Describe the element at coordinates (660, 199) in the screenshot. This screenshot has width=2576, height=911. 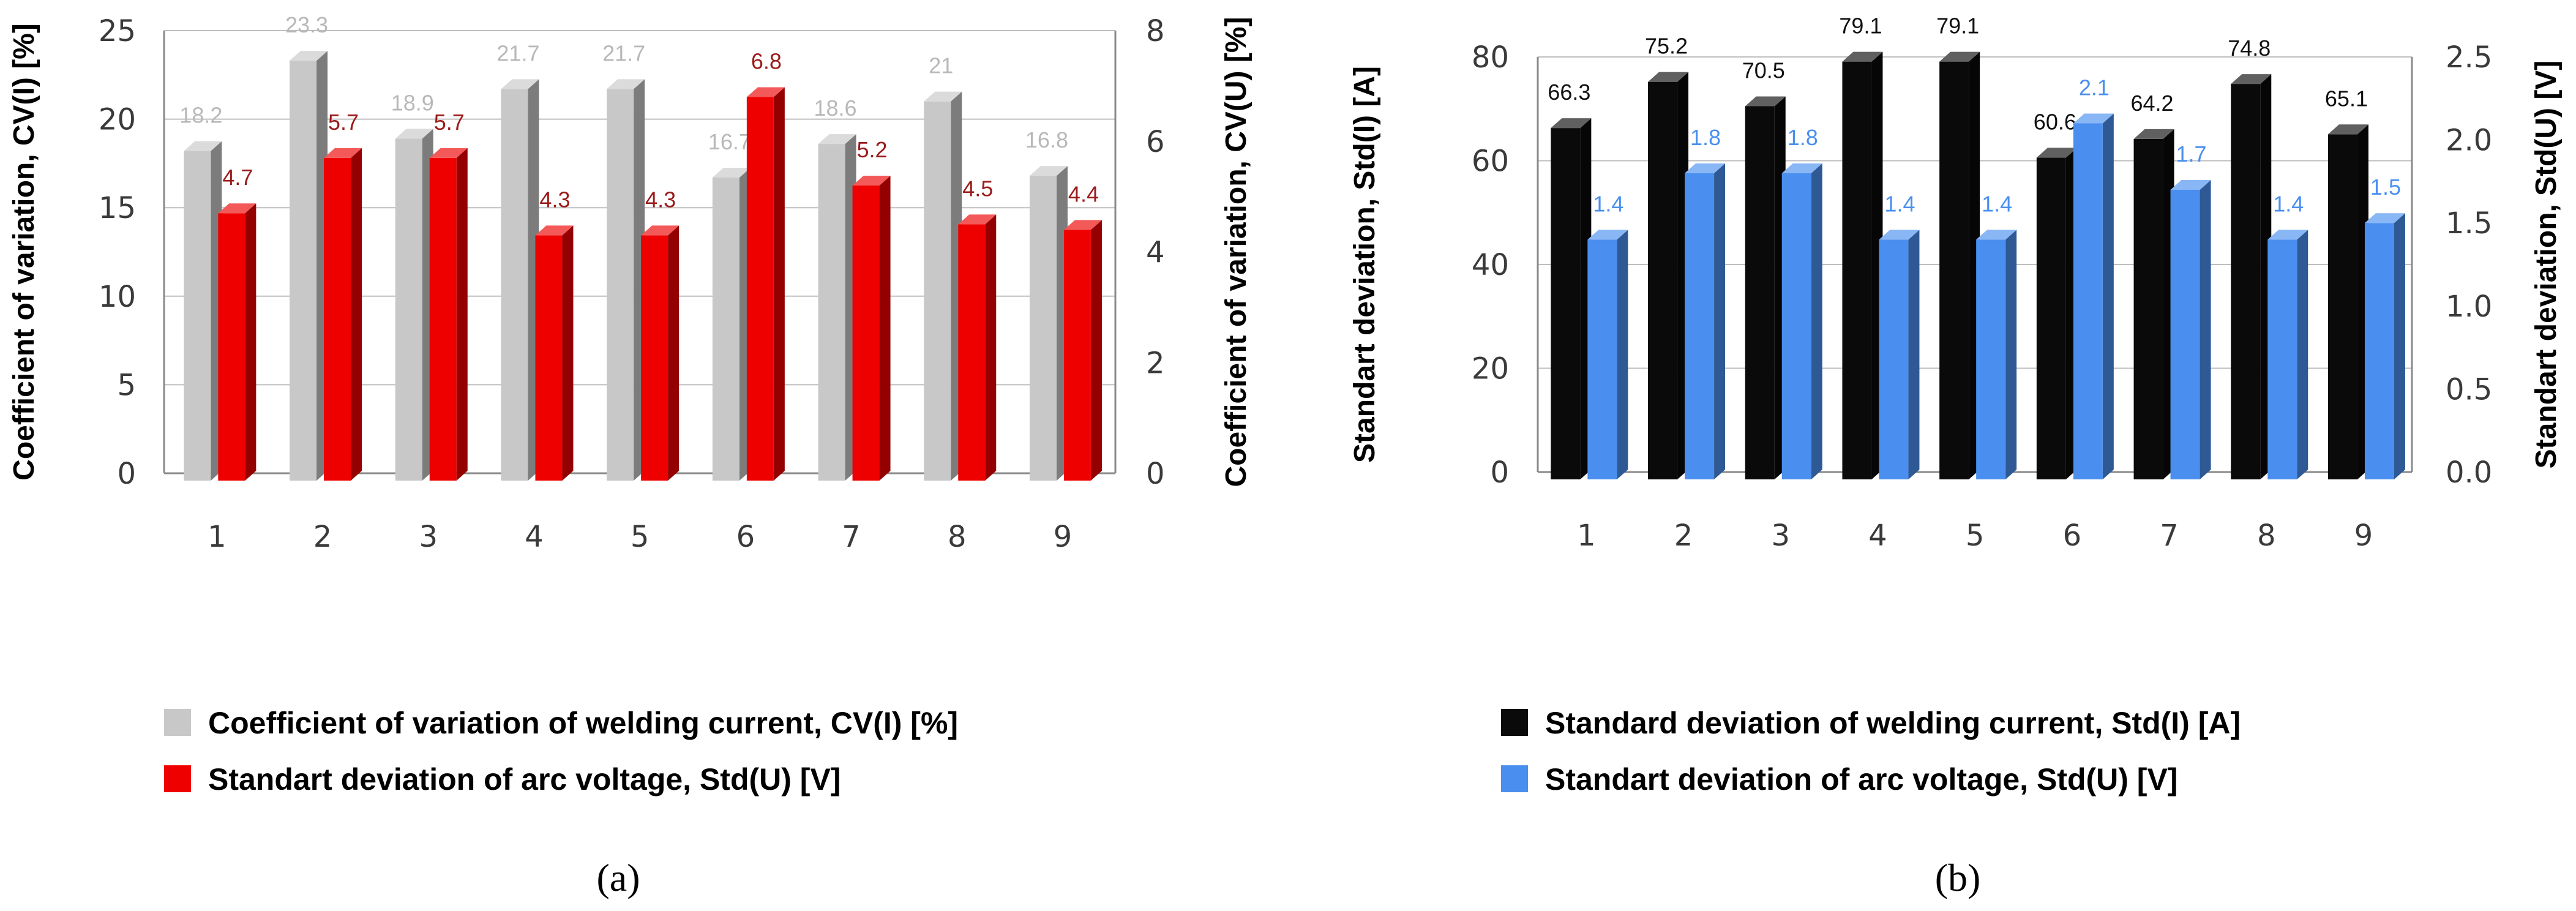
I see `series-2-data-label: 4.3` at that location.